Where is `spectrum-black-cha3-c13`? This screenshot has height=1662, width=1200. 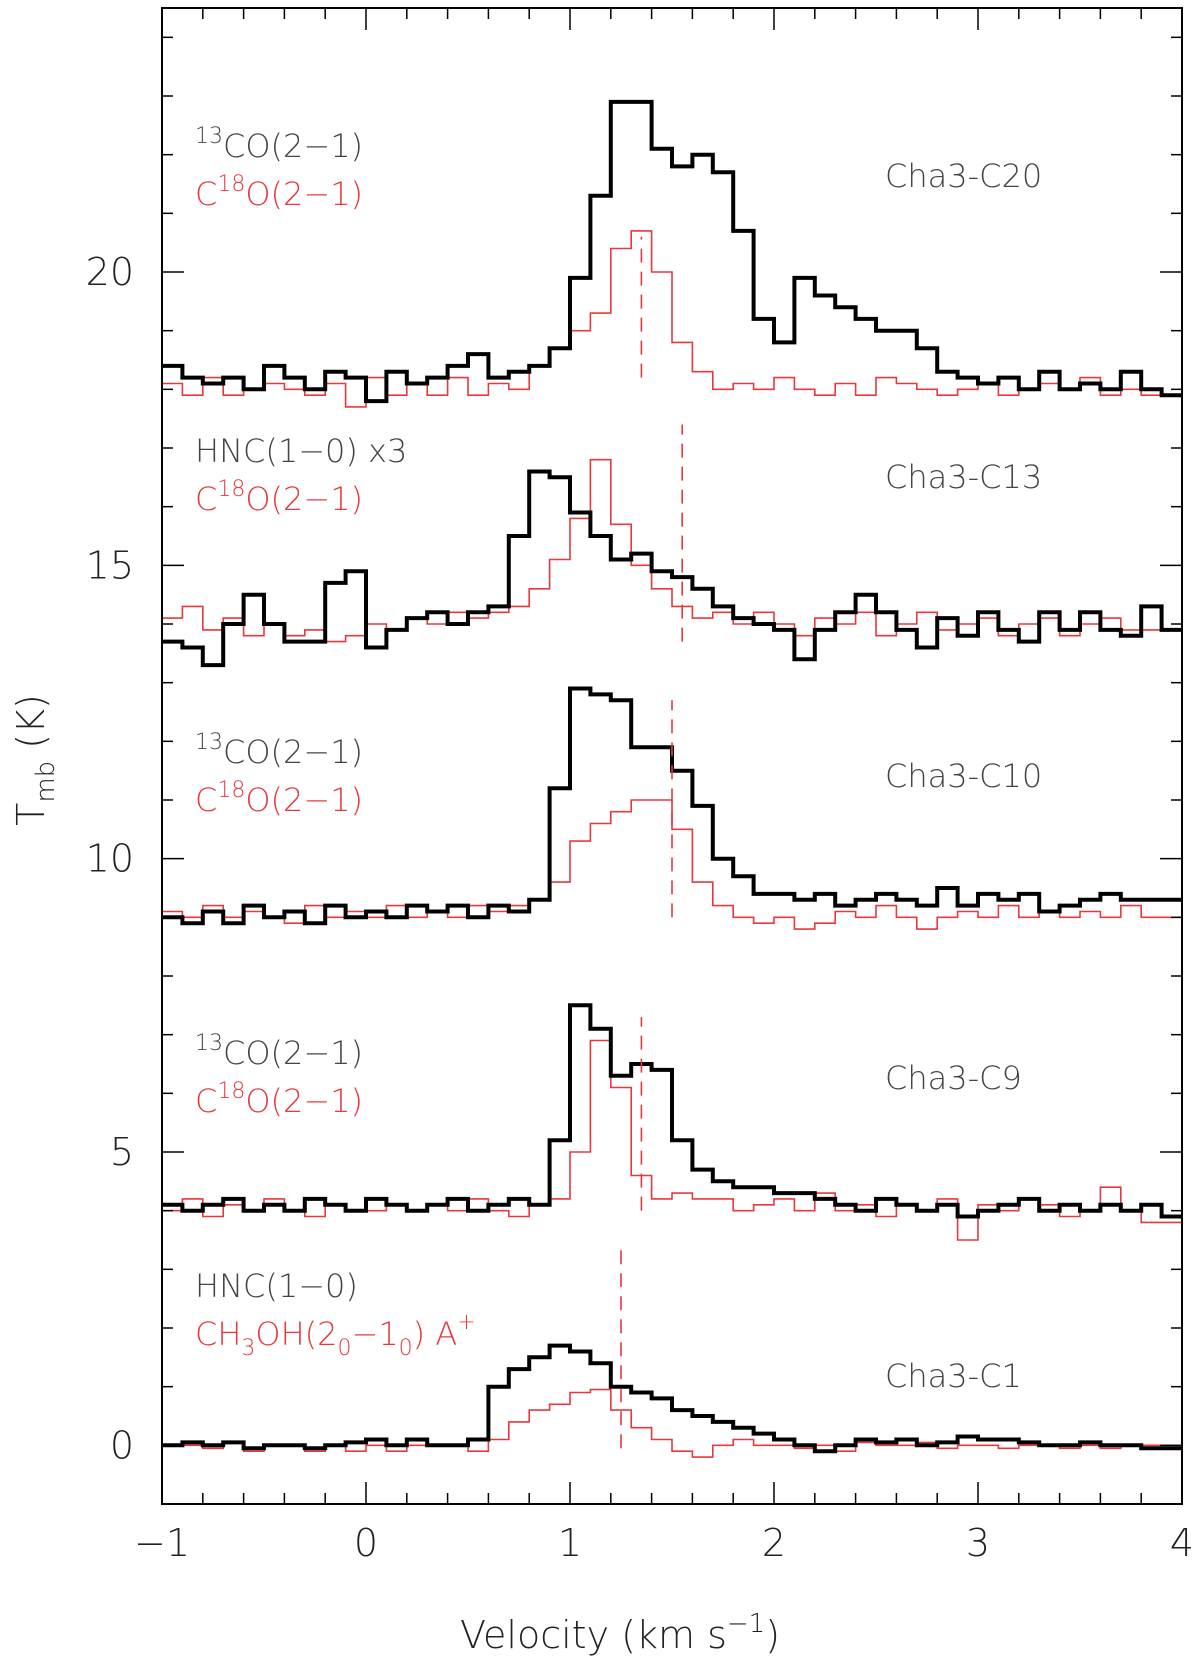
spectrum-black-cha3-c13 is located at coordinates (672, 568).